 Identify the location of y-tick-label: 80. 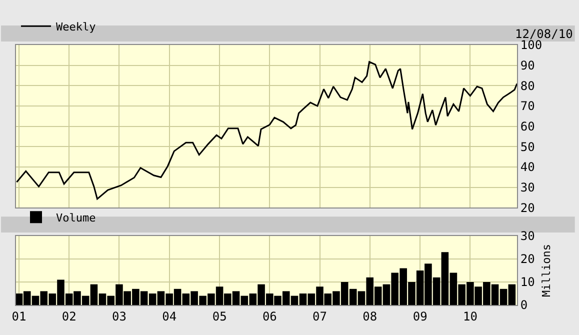
(527, 85).